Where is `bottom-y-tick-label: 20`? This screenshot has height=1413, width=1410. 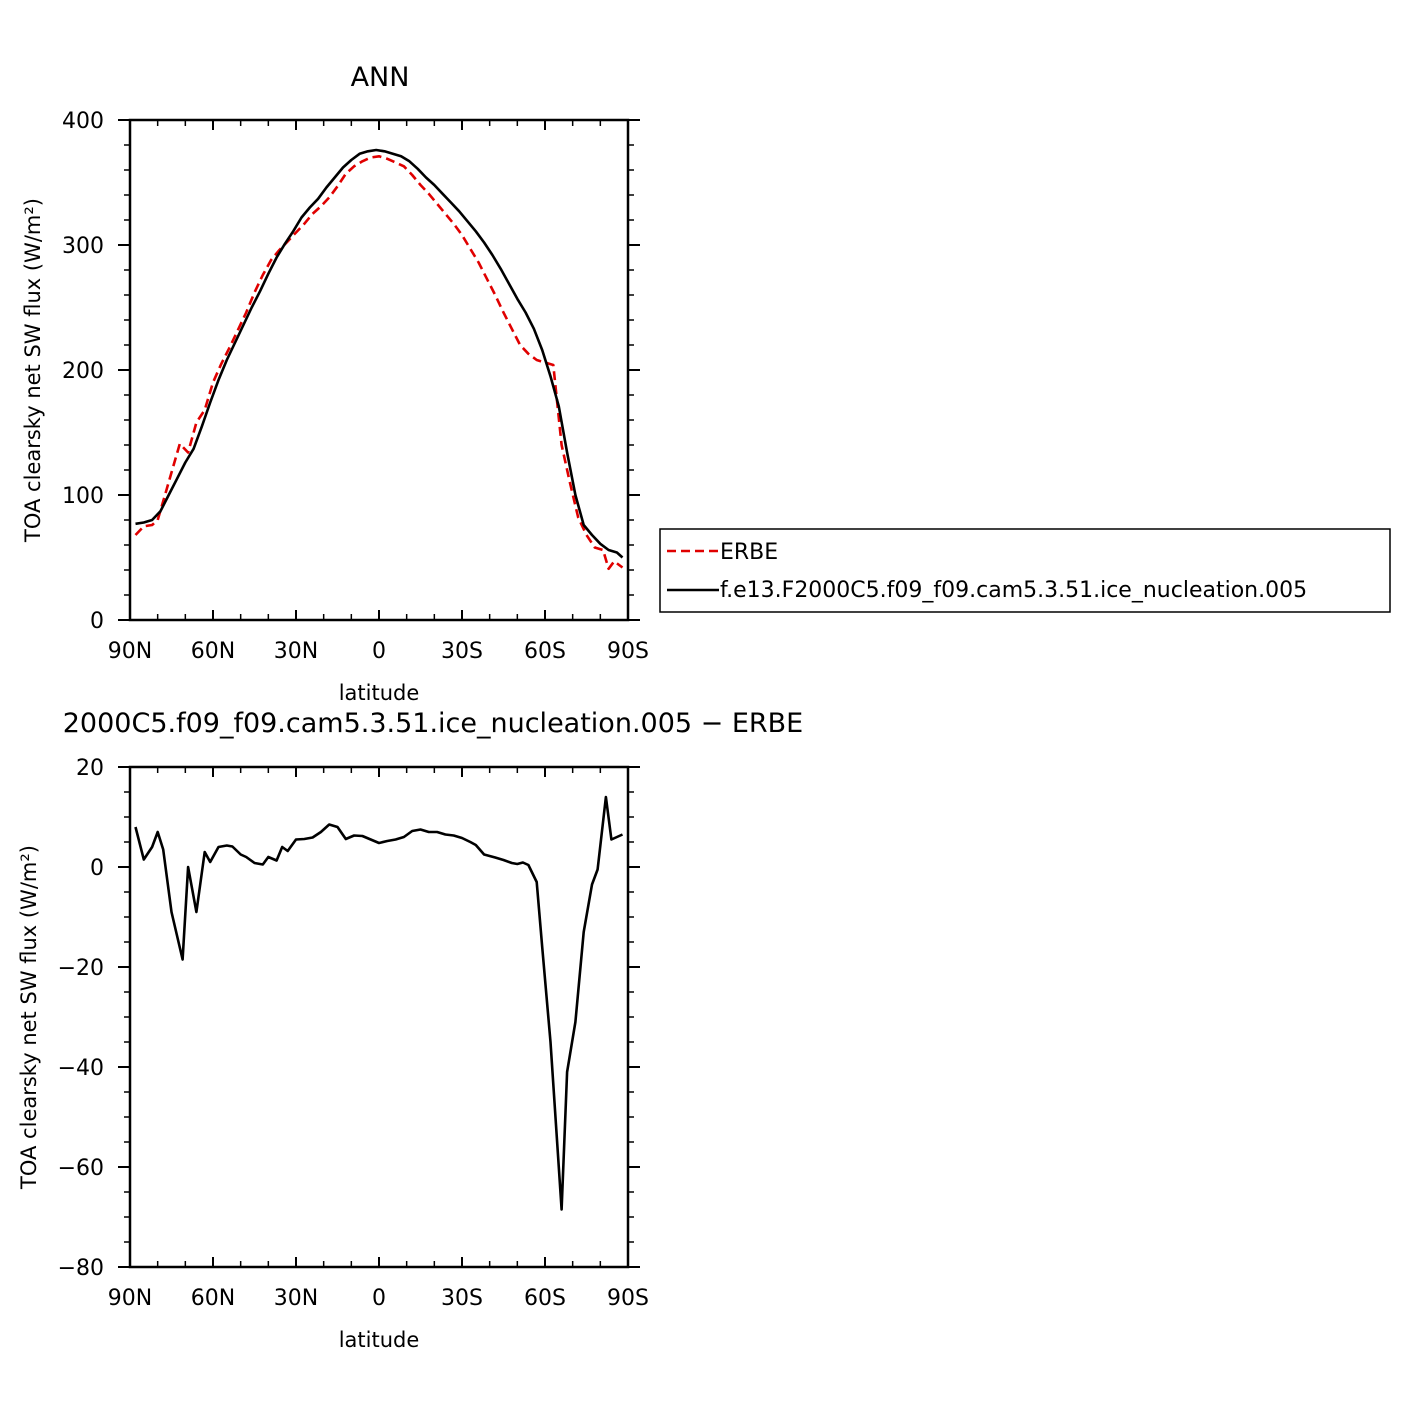 bottom-y-tick-label: 20 is located at coordinates (90, 768).